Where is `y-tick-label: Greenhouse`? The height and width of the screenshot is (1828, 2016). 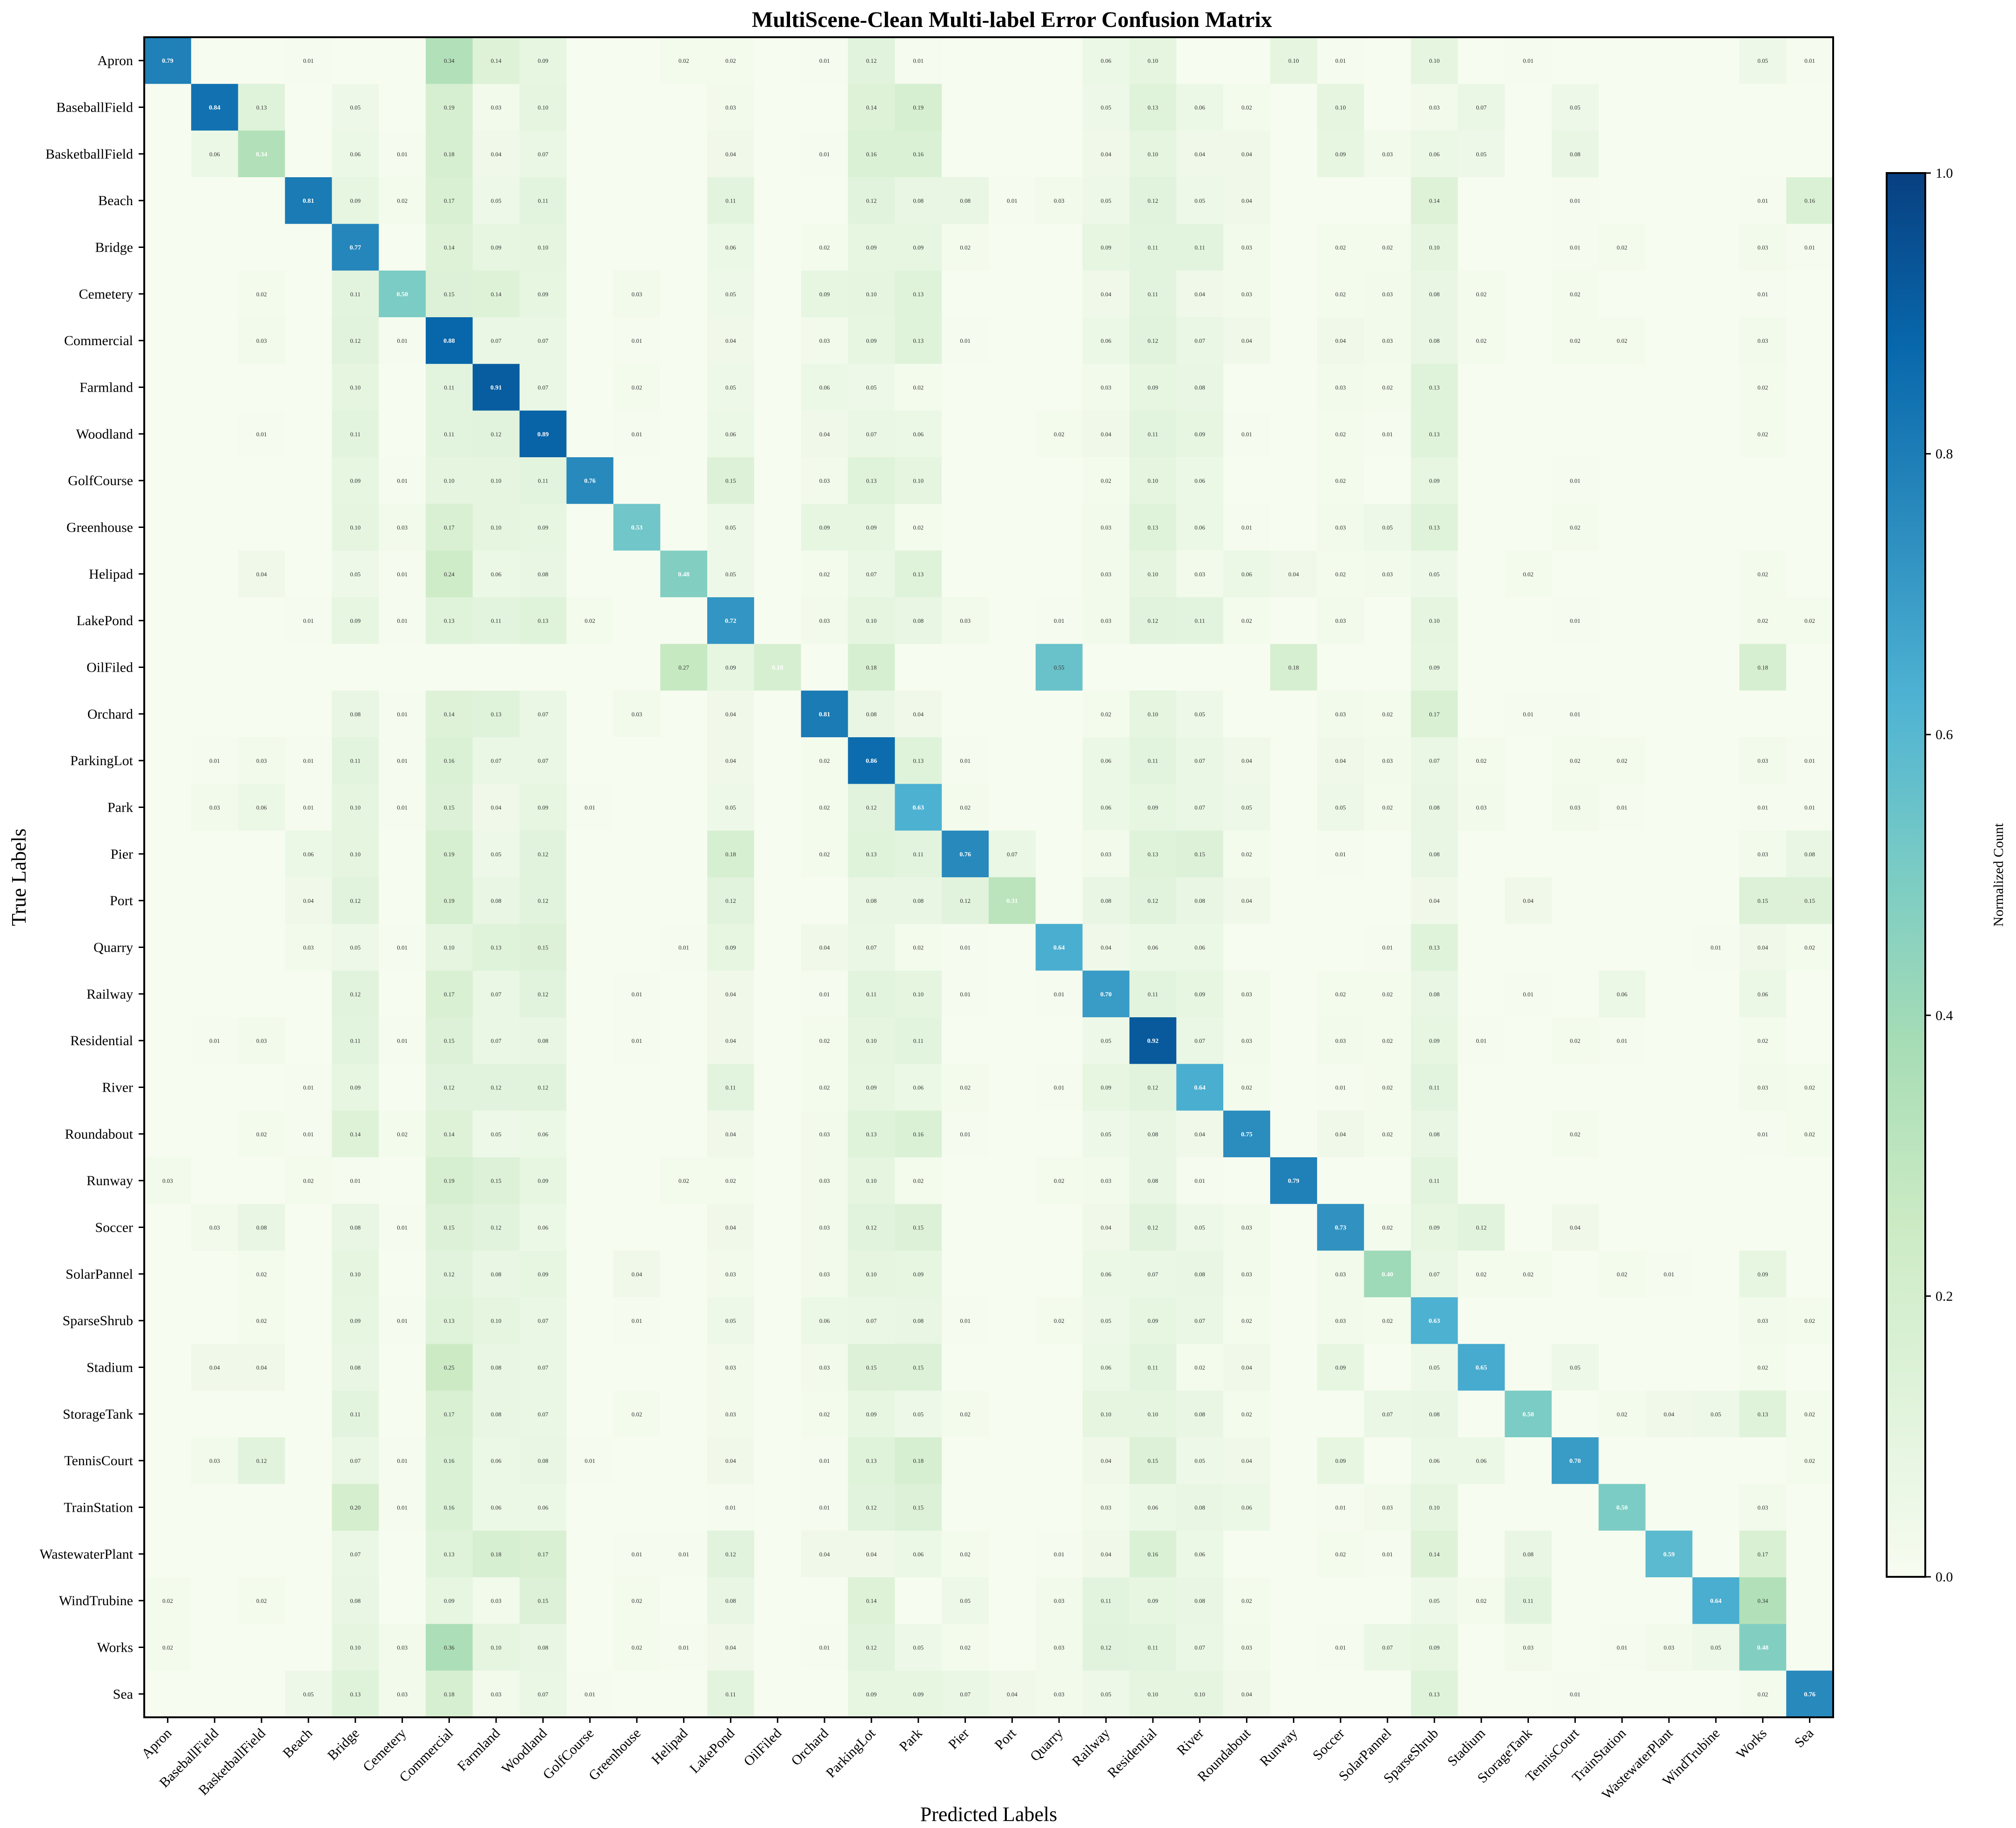 y-tick-label: Greenhouse is located at coordinates (100, 527).